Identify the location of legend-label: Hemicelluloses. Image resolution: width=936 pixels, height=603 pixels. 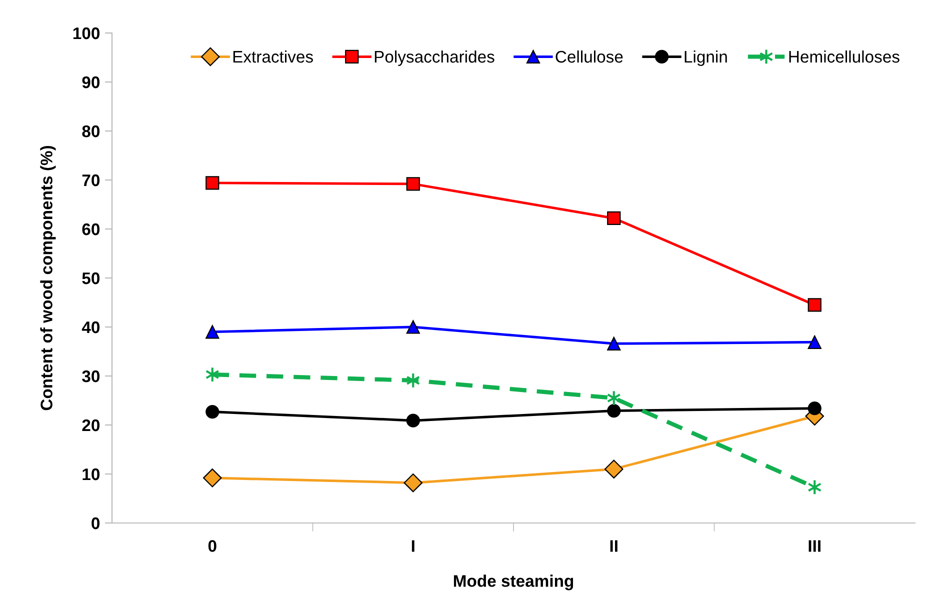
(844, 56).